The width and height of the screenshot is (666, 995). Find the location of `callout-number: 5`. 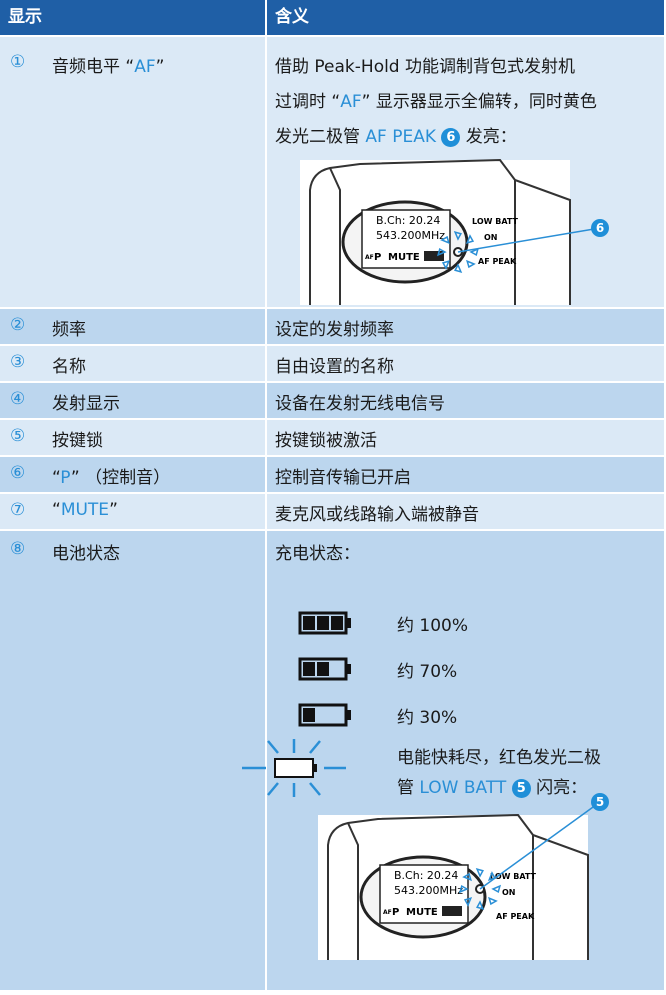

callout-number: 5 is located at coordinates (600, 802).